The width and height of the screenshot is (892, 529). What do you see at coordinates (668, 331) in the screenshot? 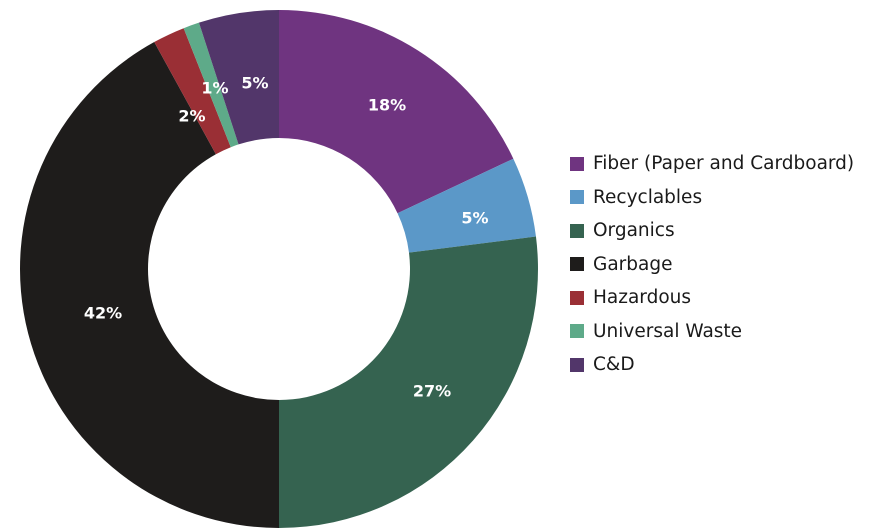
I see `legend-label: Universal Waste` at bounding box center [668, 331].